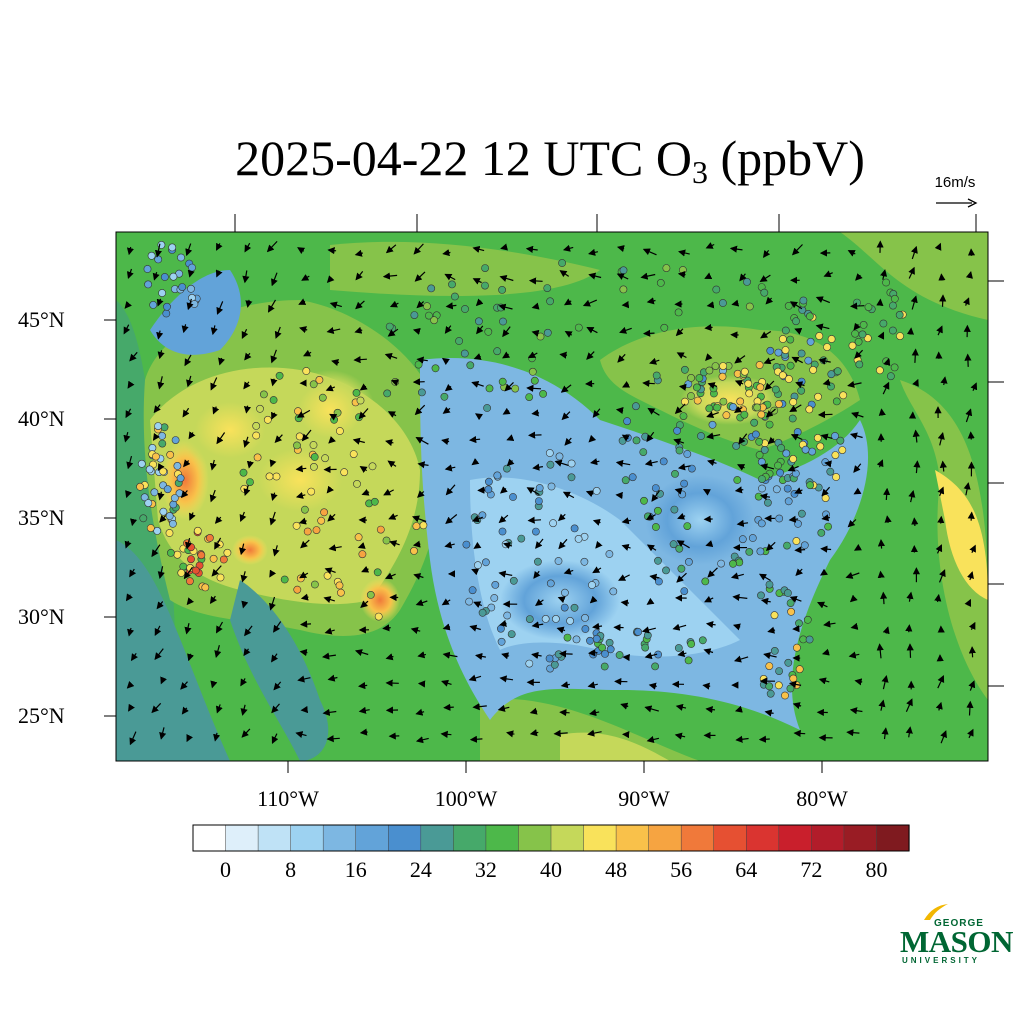  Describe the element at coordinates (372, 838) in the screenshot. I see `colorbar-bin` at that location.